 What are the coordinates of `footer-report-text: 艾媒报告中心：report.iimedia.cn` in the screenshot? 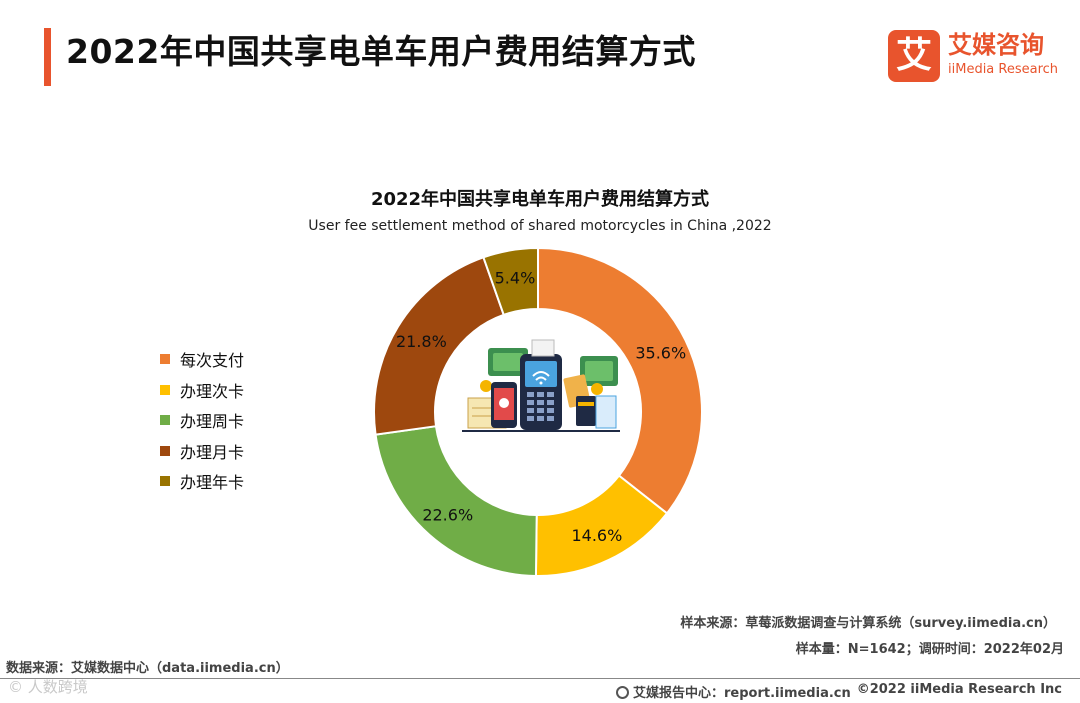 It's located at (742, 693).